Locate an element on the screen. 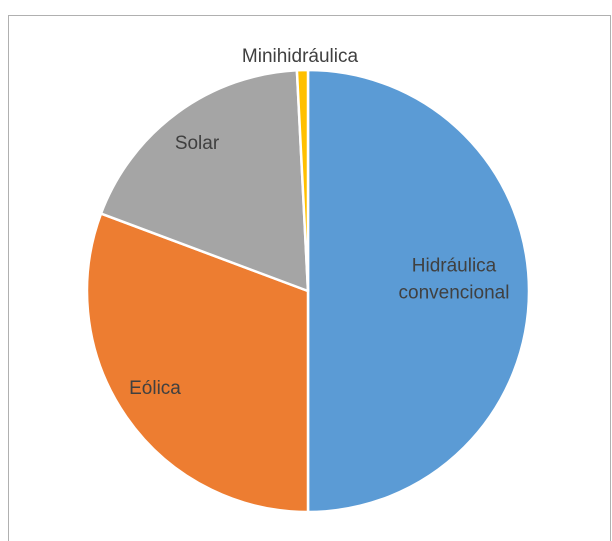 The width and height of the screenshot is (612, 541). slice-label-2: Eólica is located at coordinates (155, 388).